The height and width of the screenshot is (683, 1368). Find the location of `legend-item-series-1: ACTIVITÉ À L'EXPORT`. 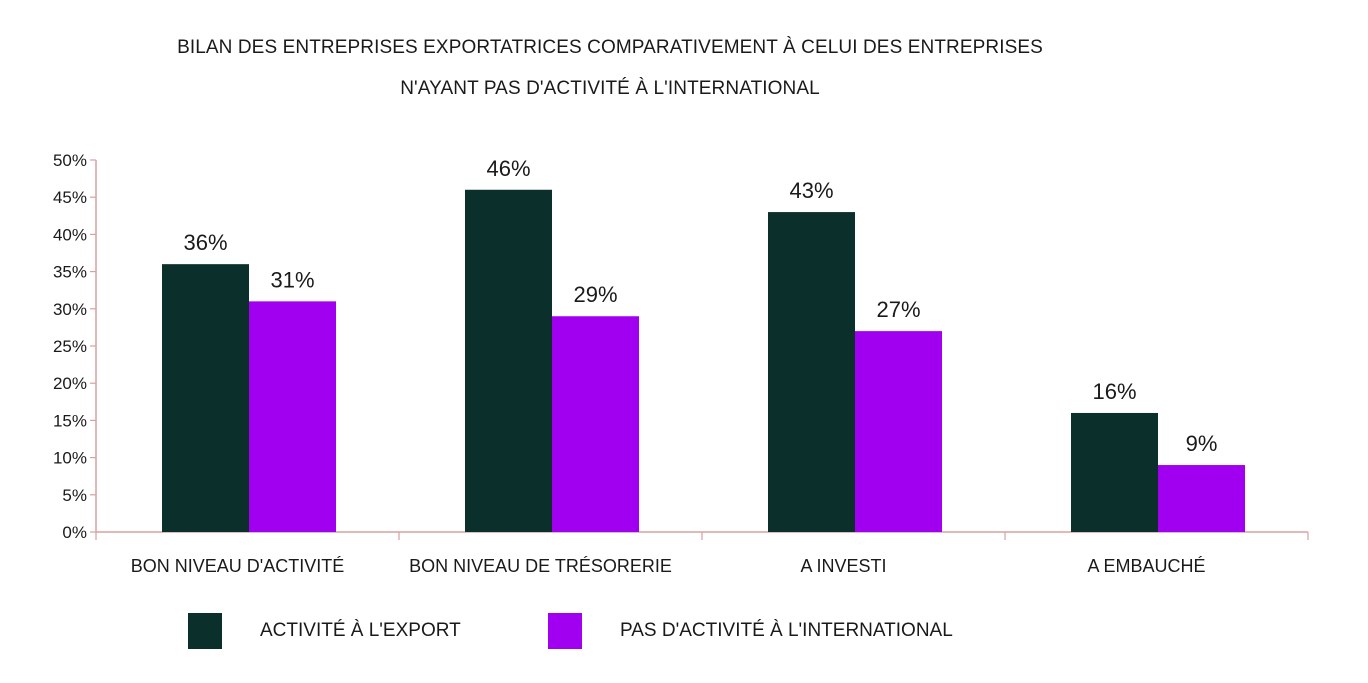

legend-item-series-1: ACTIVITÉ À L'EXPORT is located at coordinates (324, 631).